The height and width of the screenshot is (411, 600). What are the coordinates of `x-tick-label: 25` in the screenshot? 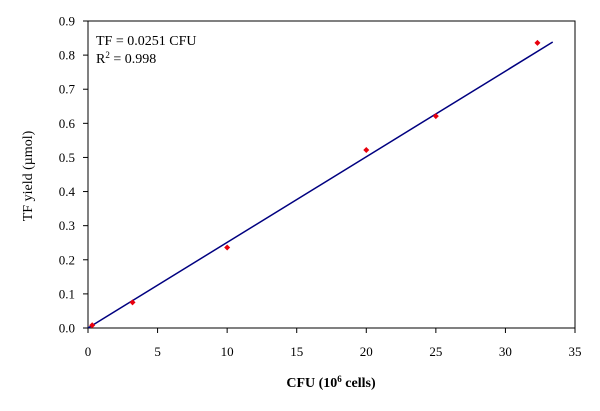 It's located at (435, 351).